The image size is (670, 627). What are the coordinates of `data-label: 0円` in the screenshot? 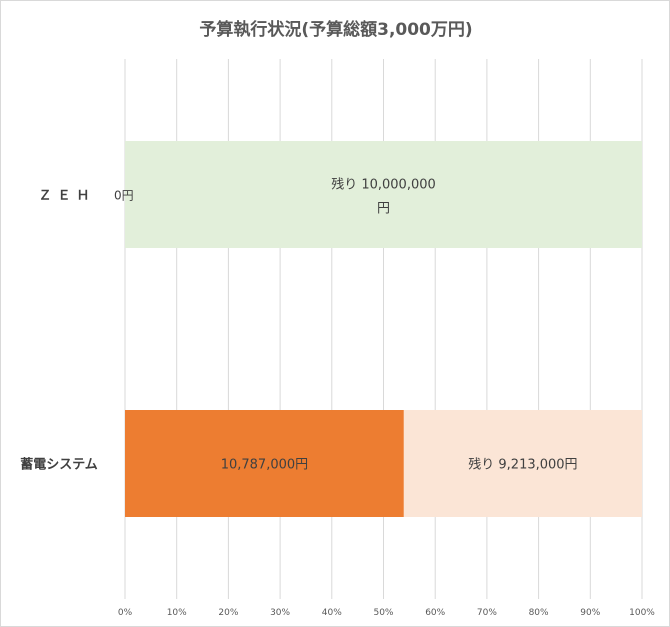 It's located at (124, 196).